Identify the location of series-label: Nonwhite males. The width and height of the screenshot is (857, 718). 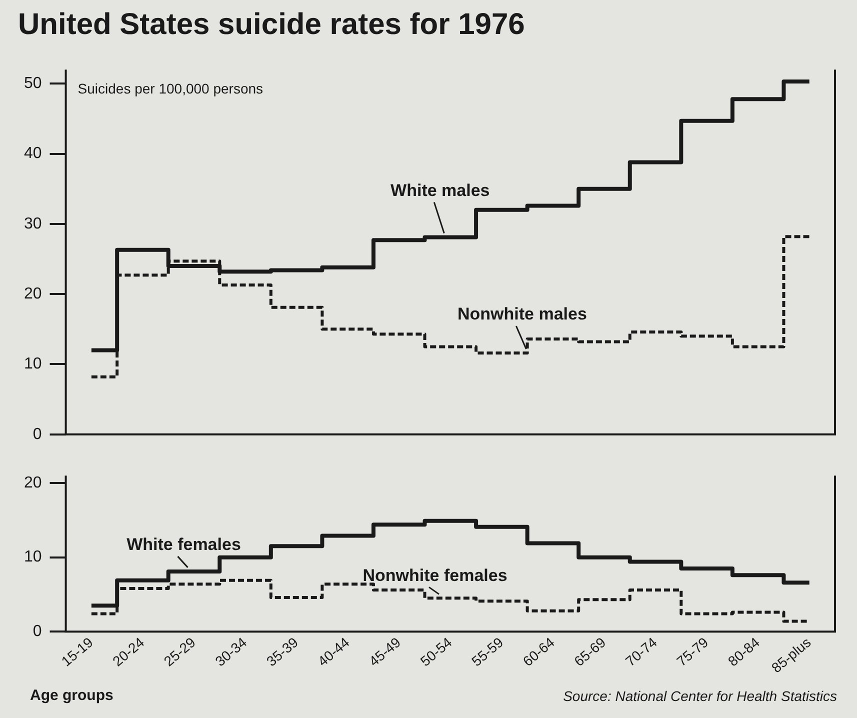
(522, 314).